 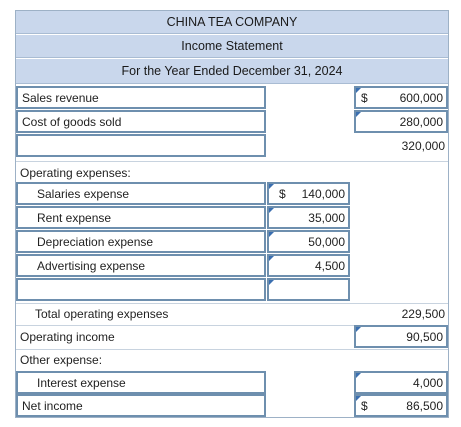 I want to click on operating-expenses-heading: Operating expenses:, so click(x=141, y=173).